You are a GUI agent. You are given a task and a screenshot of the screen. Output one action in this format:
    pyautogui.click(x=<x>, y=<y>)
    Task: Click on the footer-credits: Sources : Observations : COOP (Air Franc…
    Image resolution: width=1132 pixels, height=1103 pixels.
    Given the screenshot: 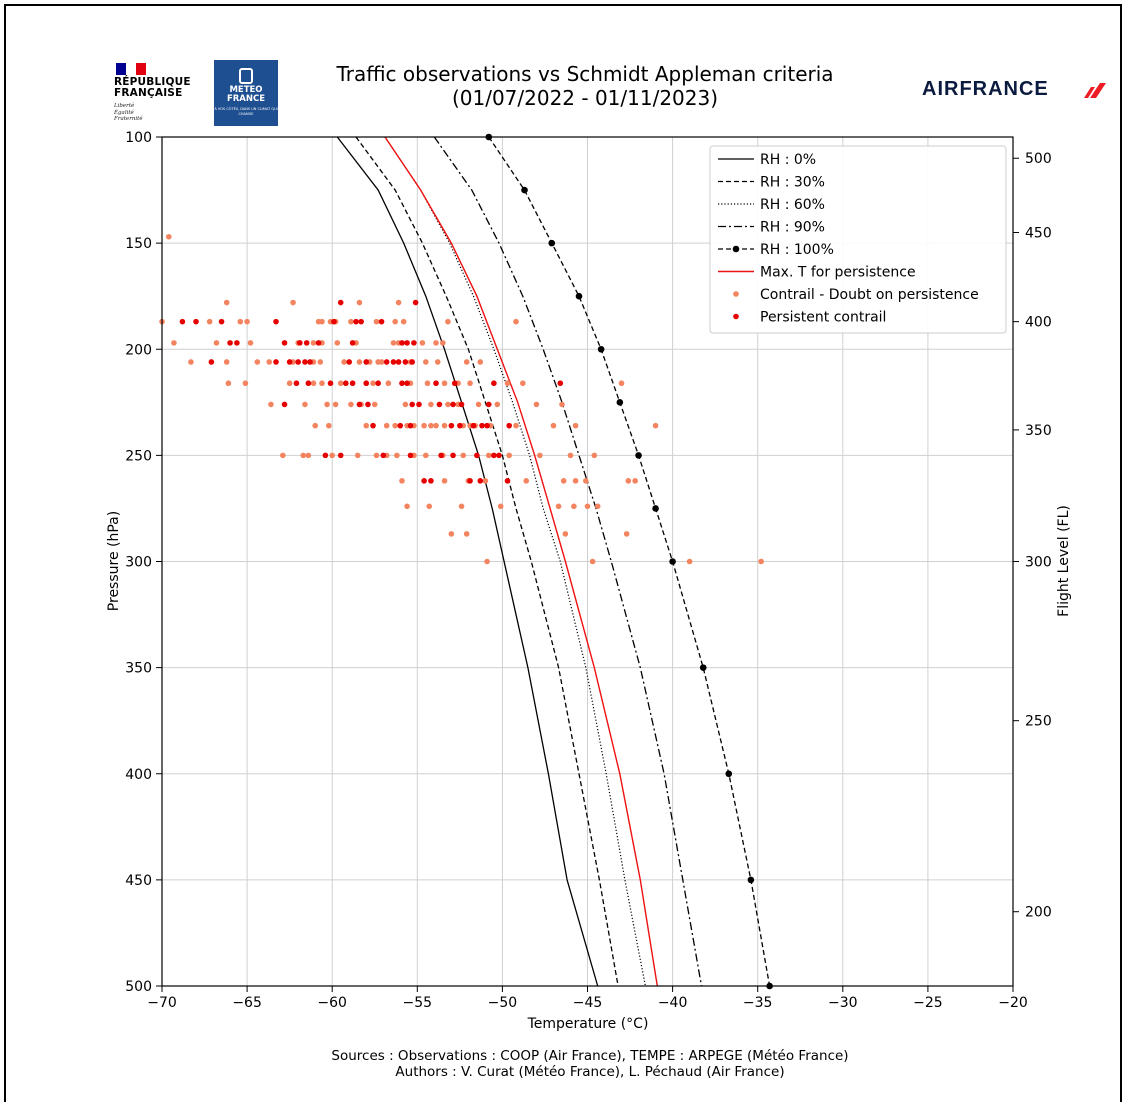 What is the action you would take?
    pyautogui.click(x=590, y=1064)
    